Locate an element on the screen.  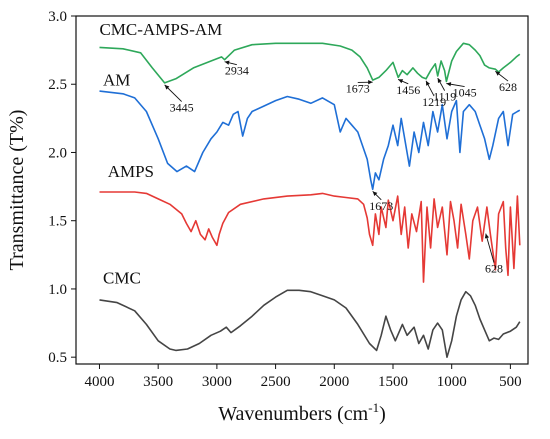
series-label-layer: CMC-AMPS-AM AM AMPS CMC is located at coordinates (160, 153).